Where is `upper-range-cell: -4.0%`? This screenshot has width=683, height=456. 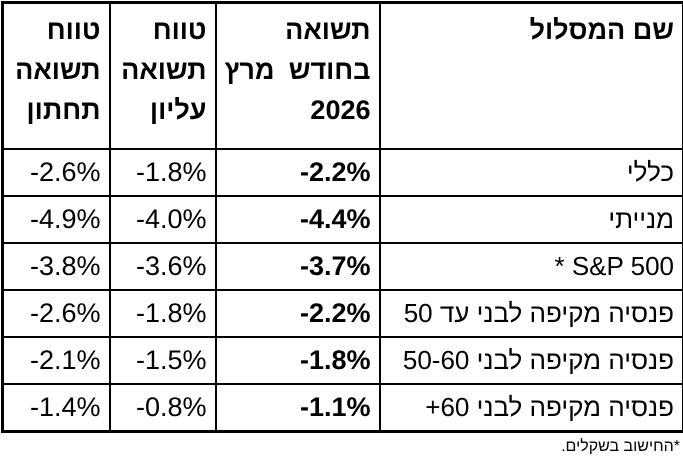
upper-range-cell: -4.0% is located at coordinates (163, 219).